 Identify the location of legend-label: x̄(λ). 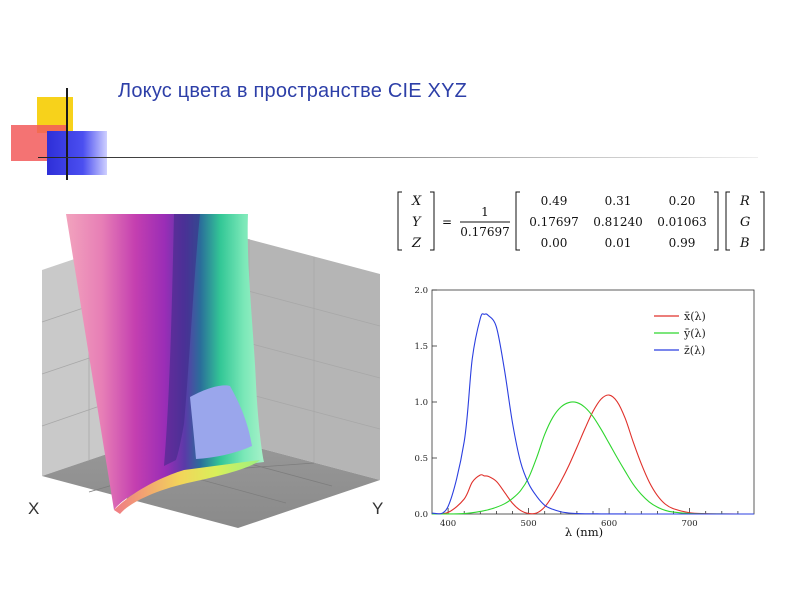
(695, 316).